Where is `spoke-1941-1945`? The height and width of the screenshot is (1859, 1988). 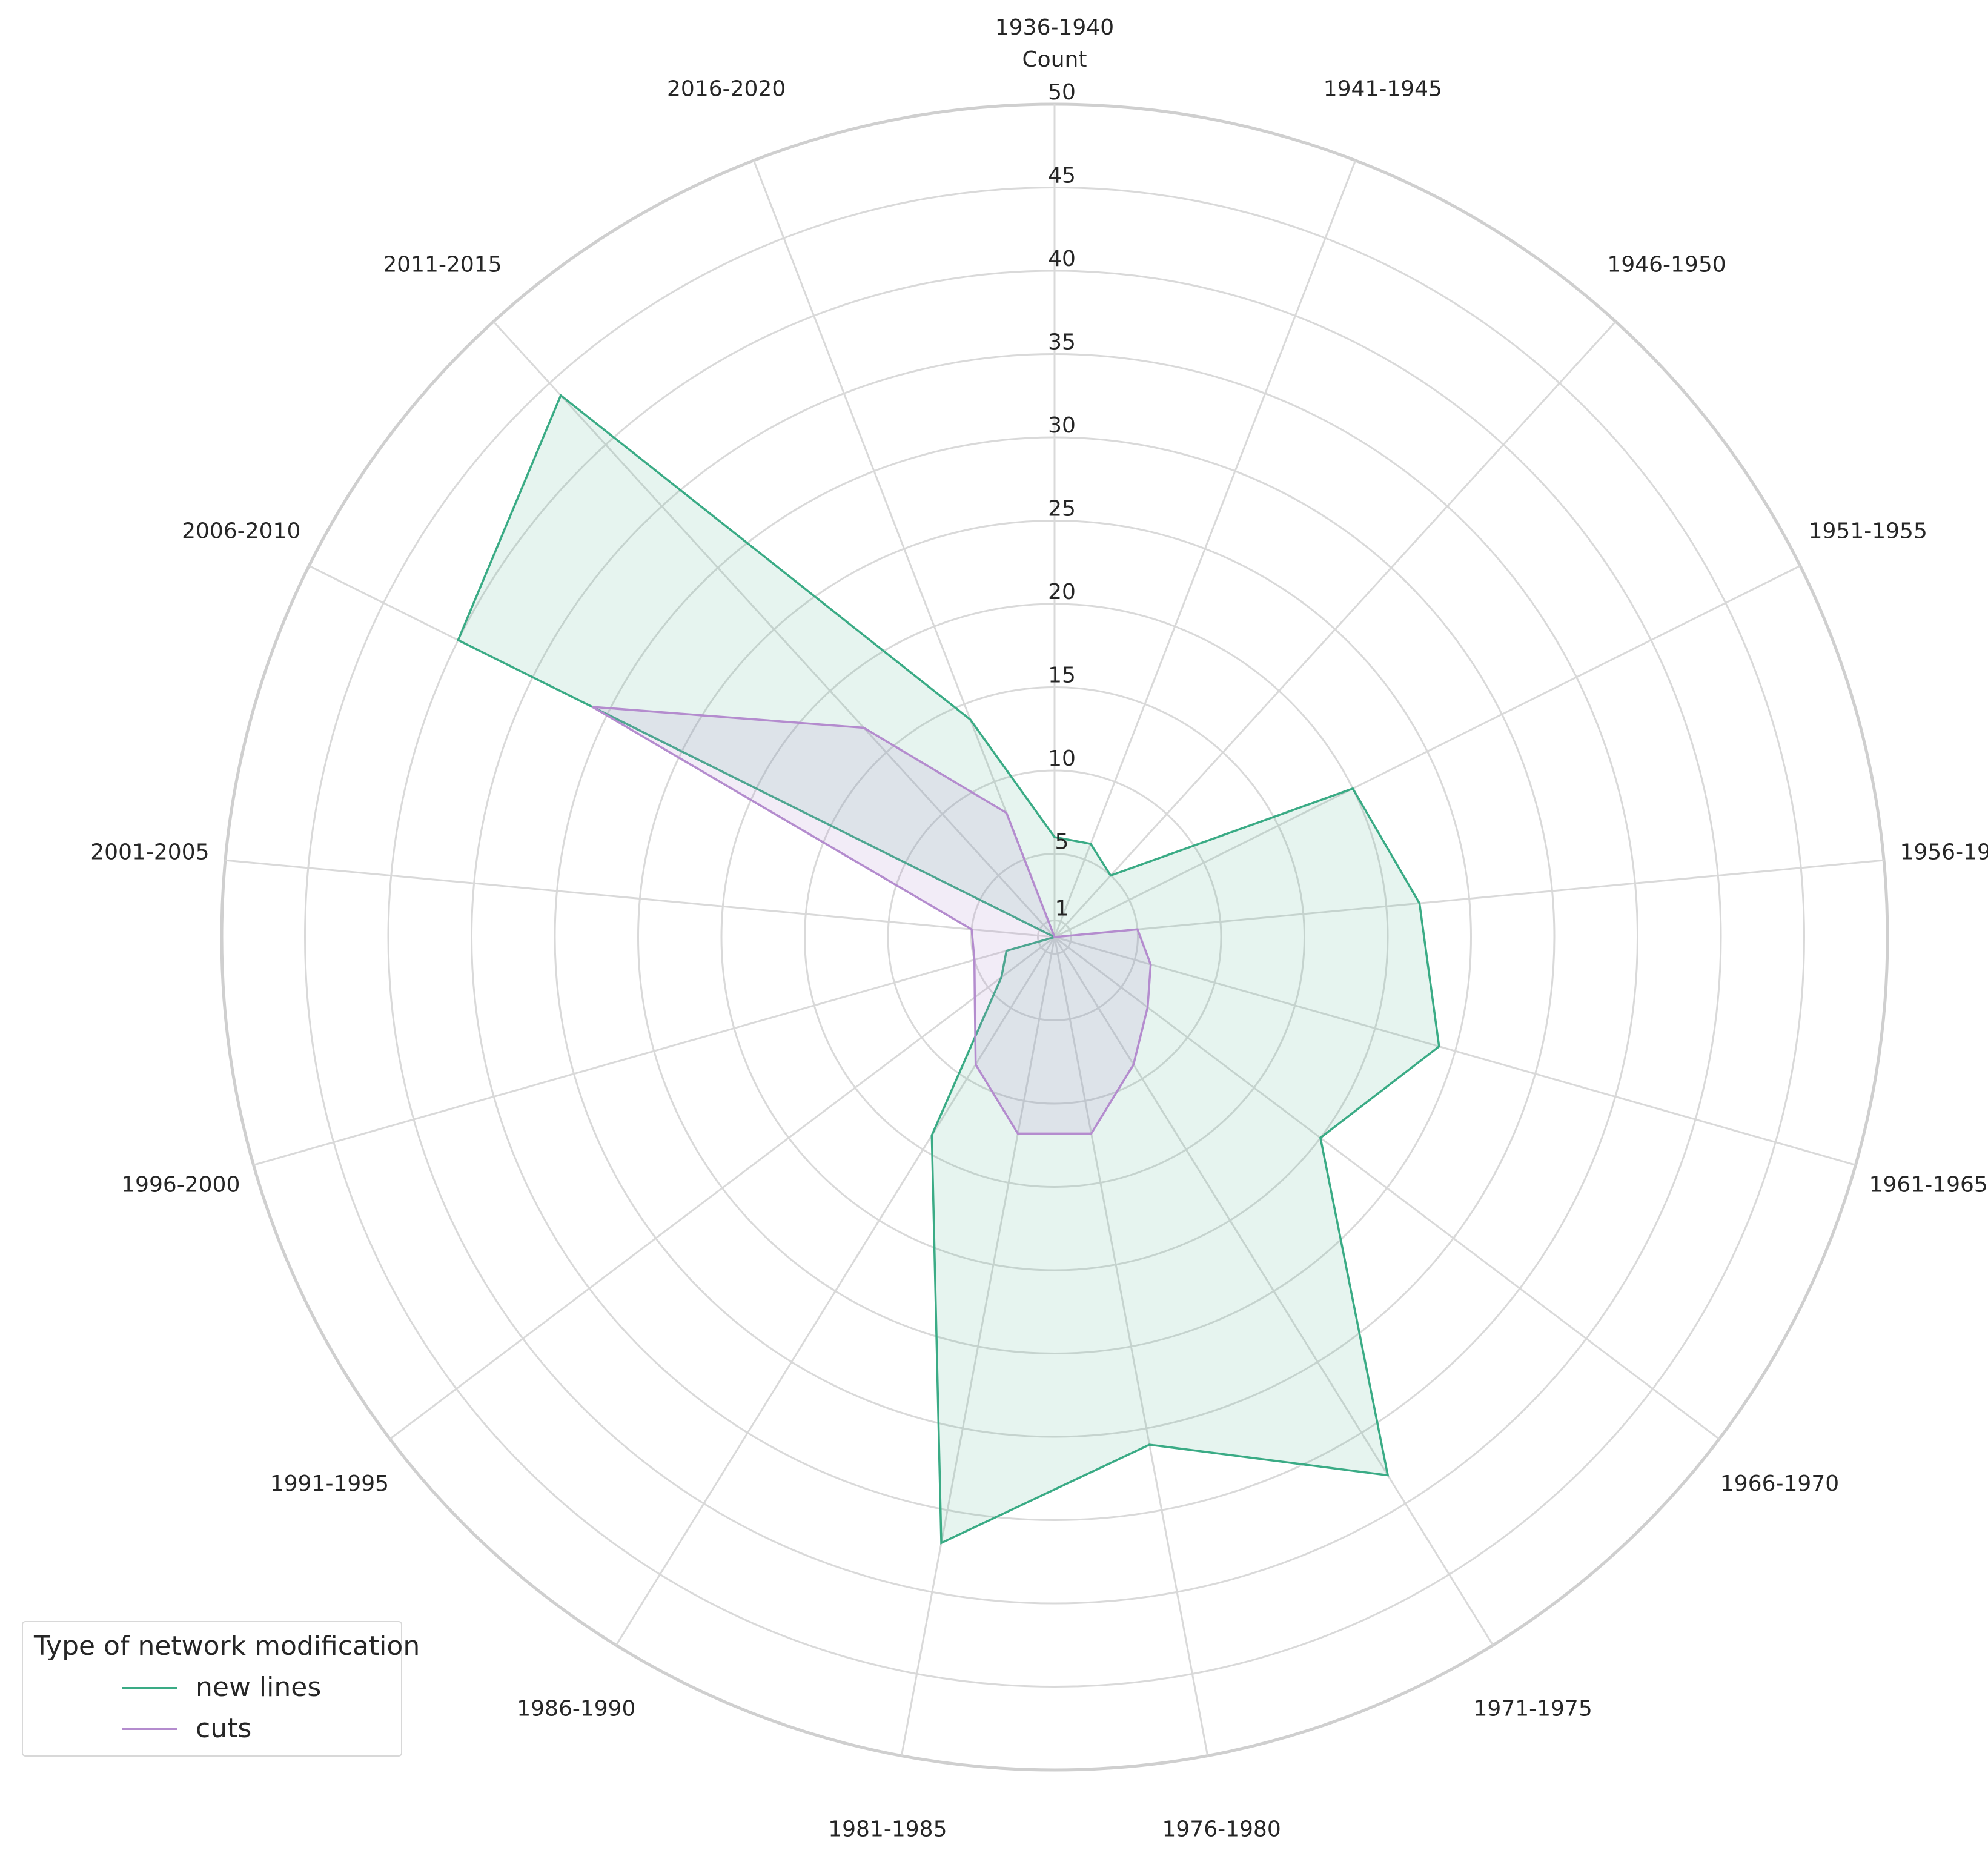 spoke-1941-1945 is located at coordinates (1205, 549).